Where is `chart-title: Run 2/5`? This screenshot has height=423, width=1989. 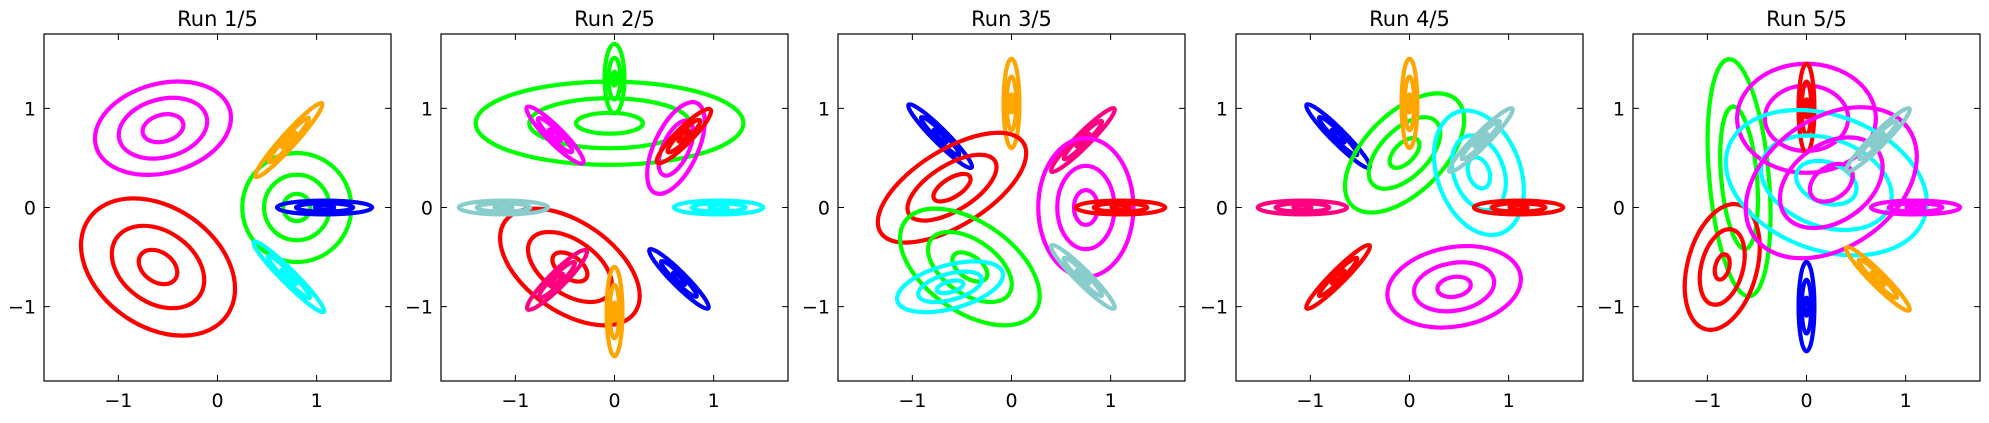 chart-title: Run 2/5 is located at coordinates (614, 19).